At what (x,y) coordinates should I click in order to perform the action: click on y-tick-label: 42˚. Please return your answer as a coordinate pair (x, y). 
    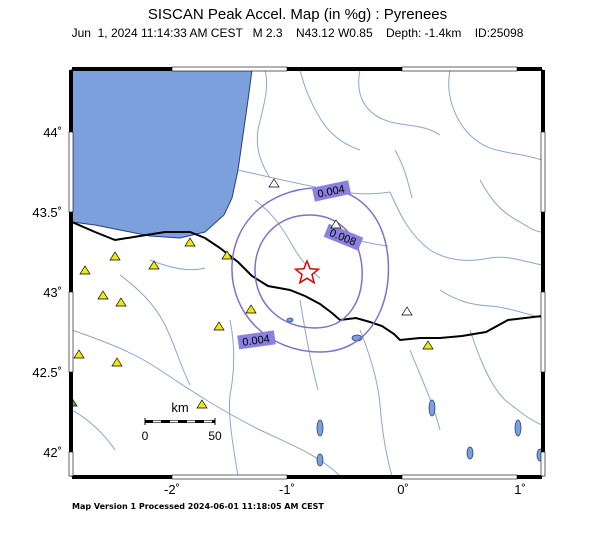
    Looking at the image, I should click on (52, 452).